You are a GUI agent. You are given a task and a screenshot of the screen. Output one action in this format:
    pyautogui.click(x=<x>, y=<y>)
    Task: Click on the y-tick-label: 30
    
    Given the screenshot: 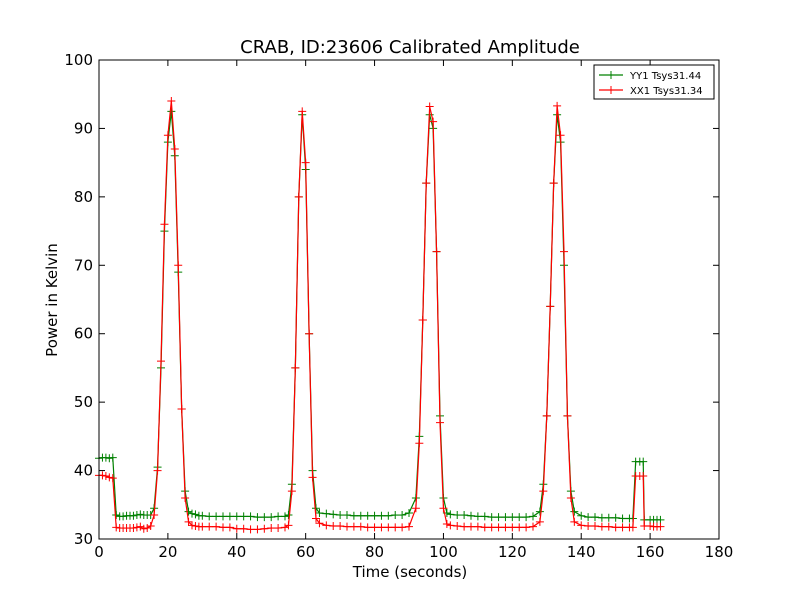 What is the action you would take?
    pyautogui.click(x=83, y=539)
    